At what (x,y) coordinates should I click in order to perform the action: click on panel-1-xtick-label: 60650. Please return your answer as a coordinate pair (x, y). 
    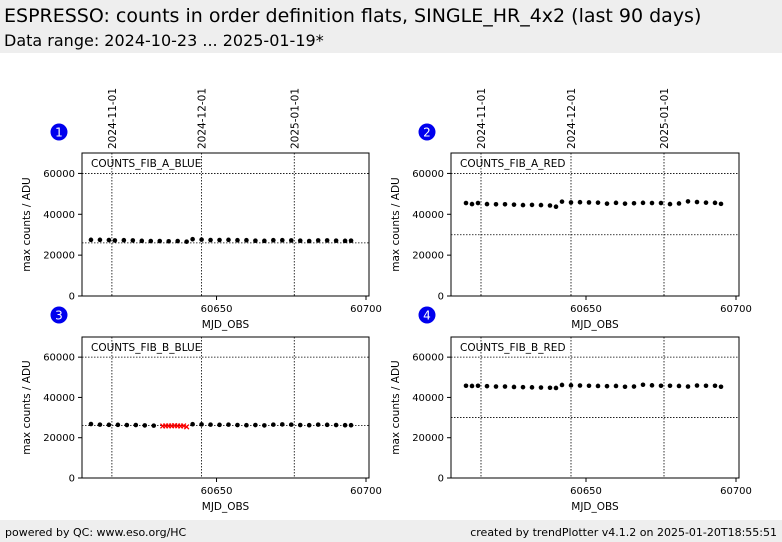
    Looking at the image, I should click on (217, 309).